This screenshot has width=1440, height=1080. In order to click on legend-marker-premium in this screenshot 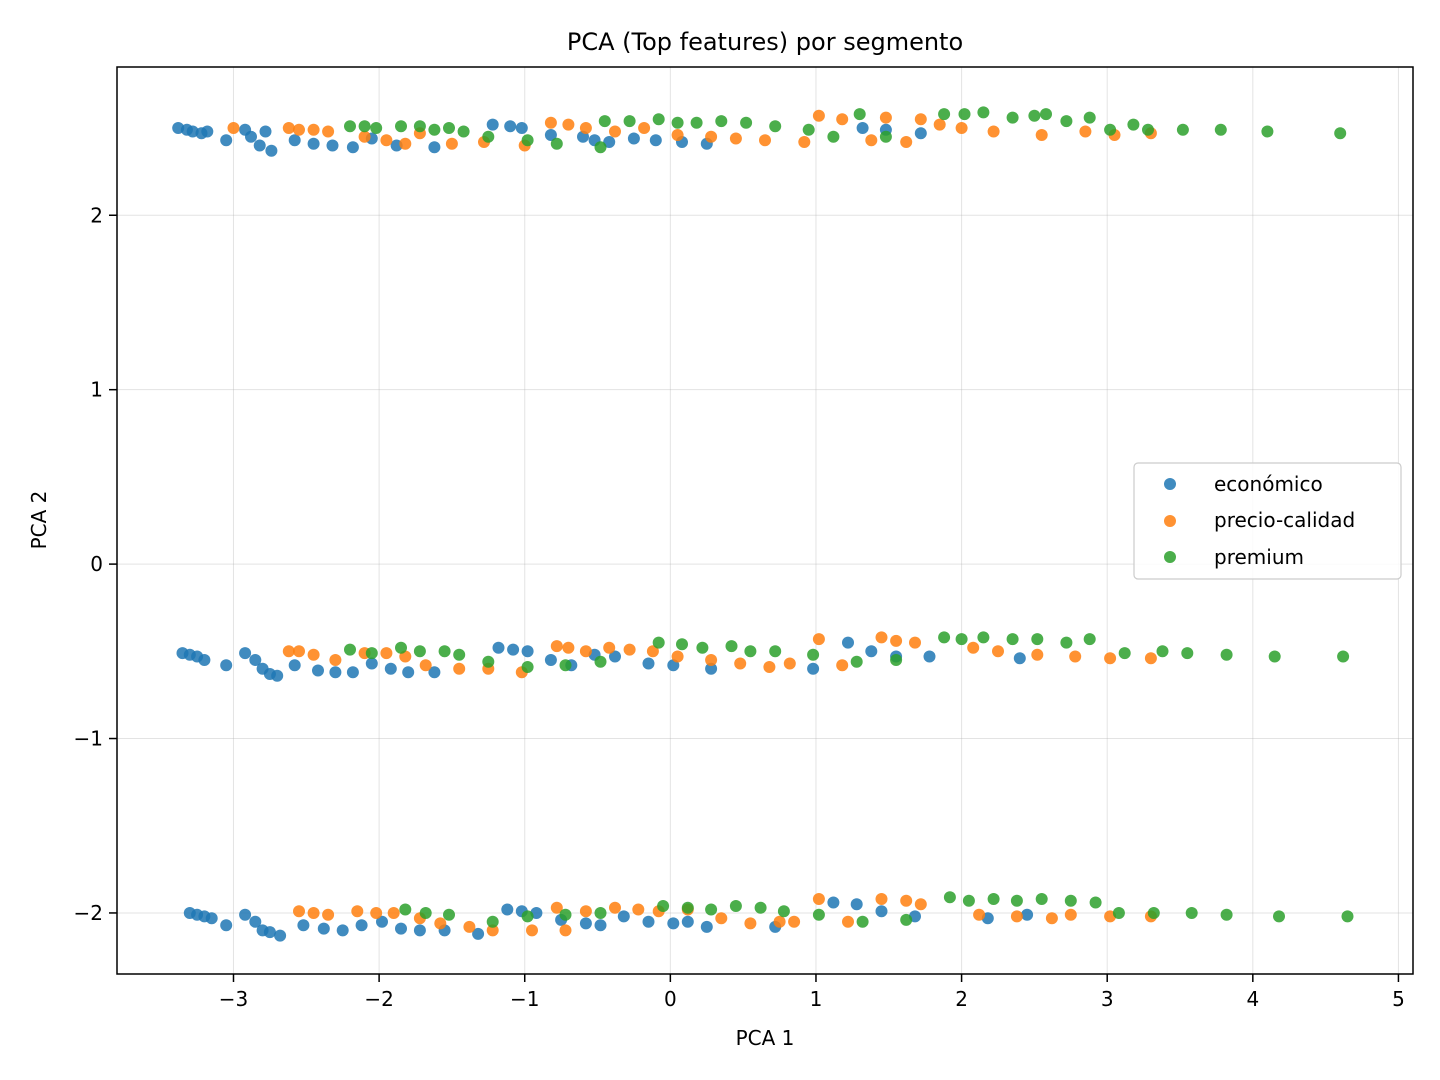, I will do `click(1170, 557)`.